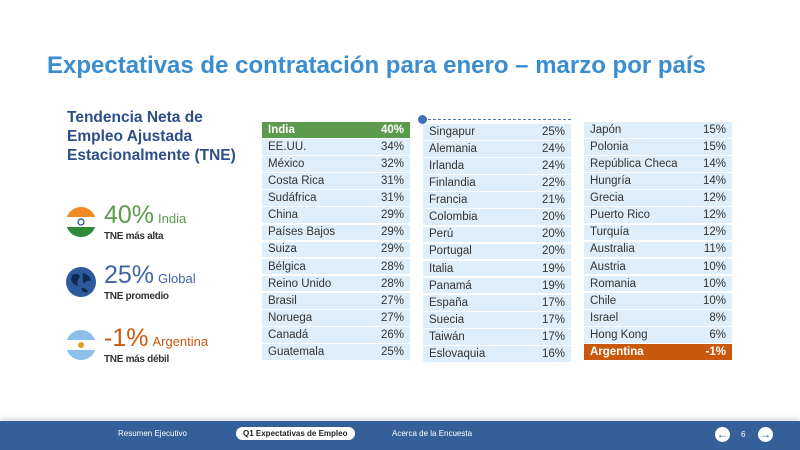 The height and width of the screenshot is (450, 800). I want to click on row-country: Singapur, so click(452, 131).